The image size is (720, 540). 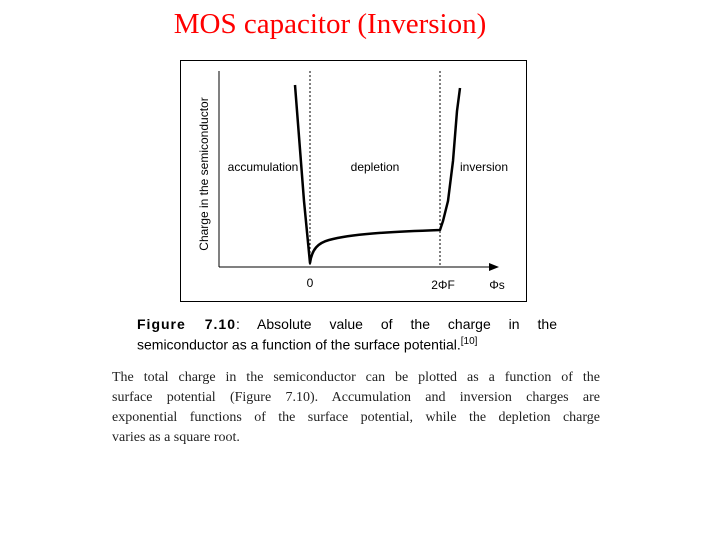 I want to click on y-axis-label: Charge in the semiconductor, so click(x=204, y=173).